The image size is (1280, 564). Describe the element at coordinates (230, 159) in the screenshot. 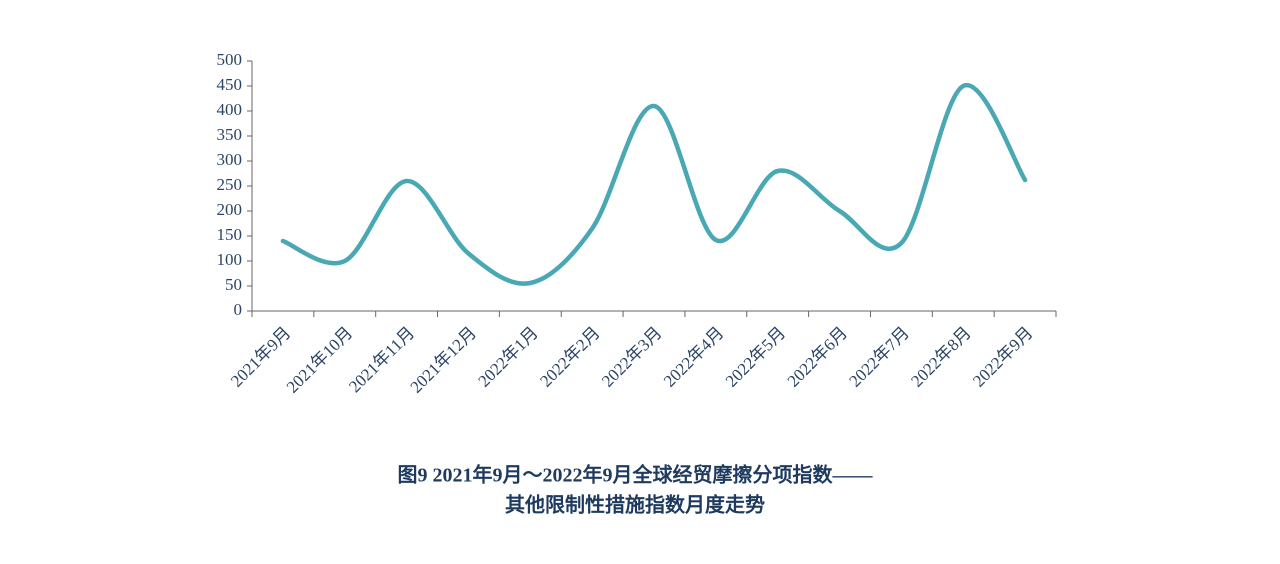

I see `y-tick-label: 300` at that location.